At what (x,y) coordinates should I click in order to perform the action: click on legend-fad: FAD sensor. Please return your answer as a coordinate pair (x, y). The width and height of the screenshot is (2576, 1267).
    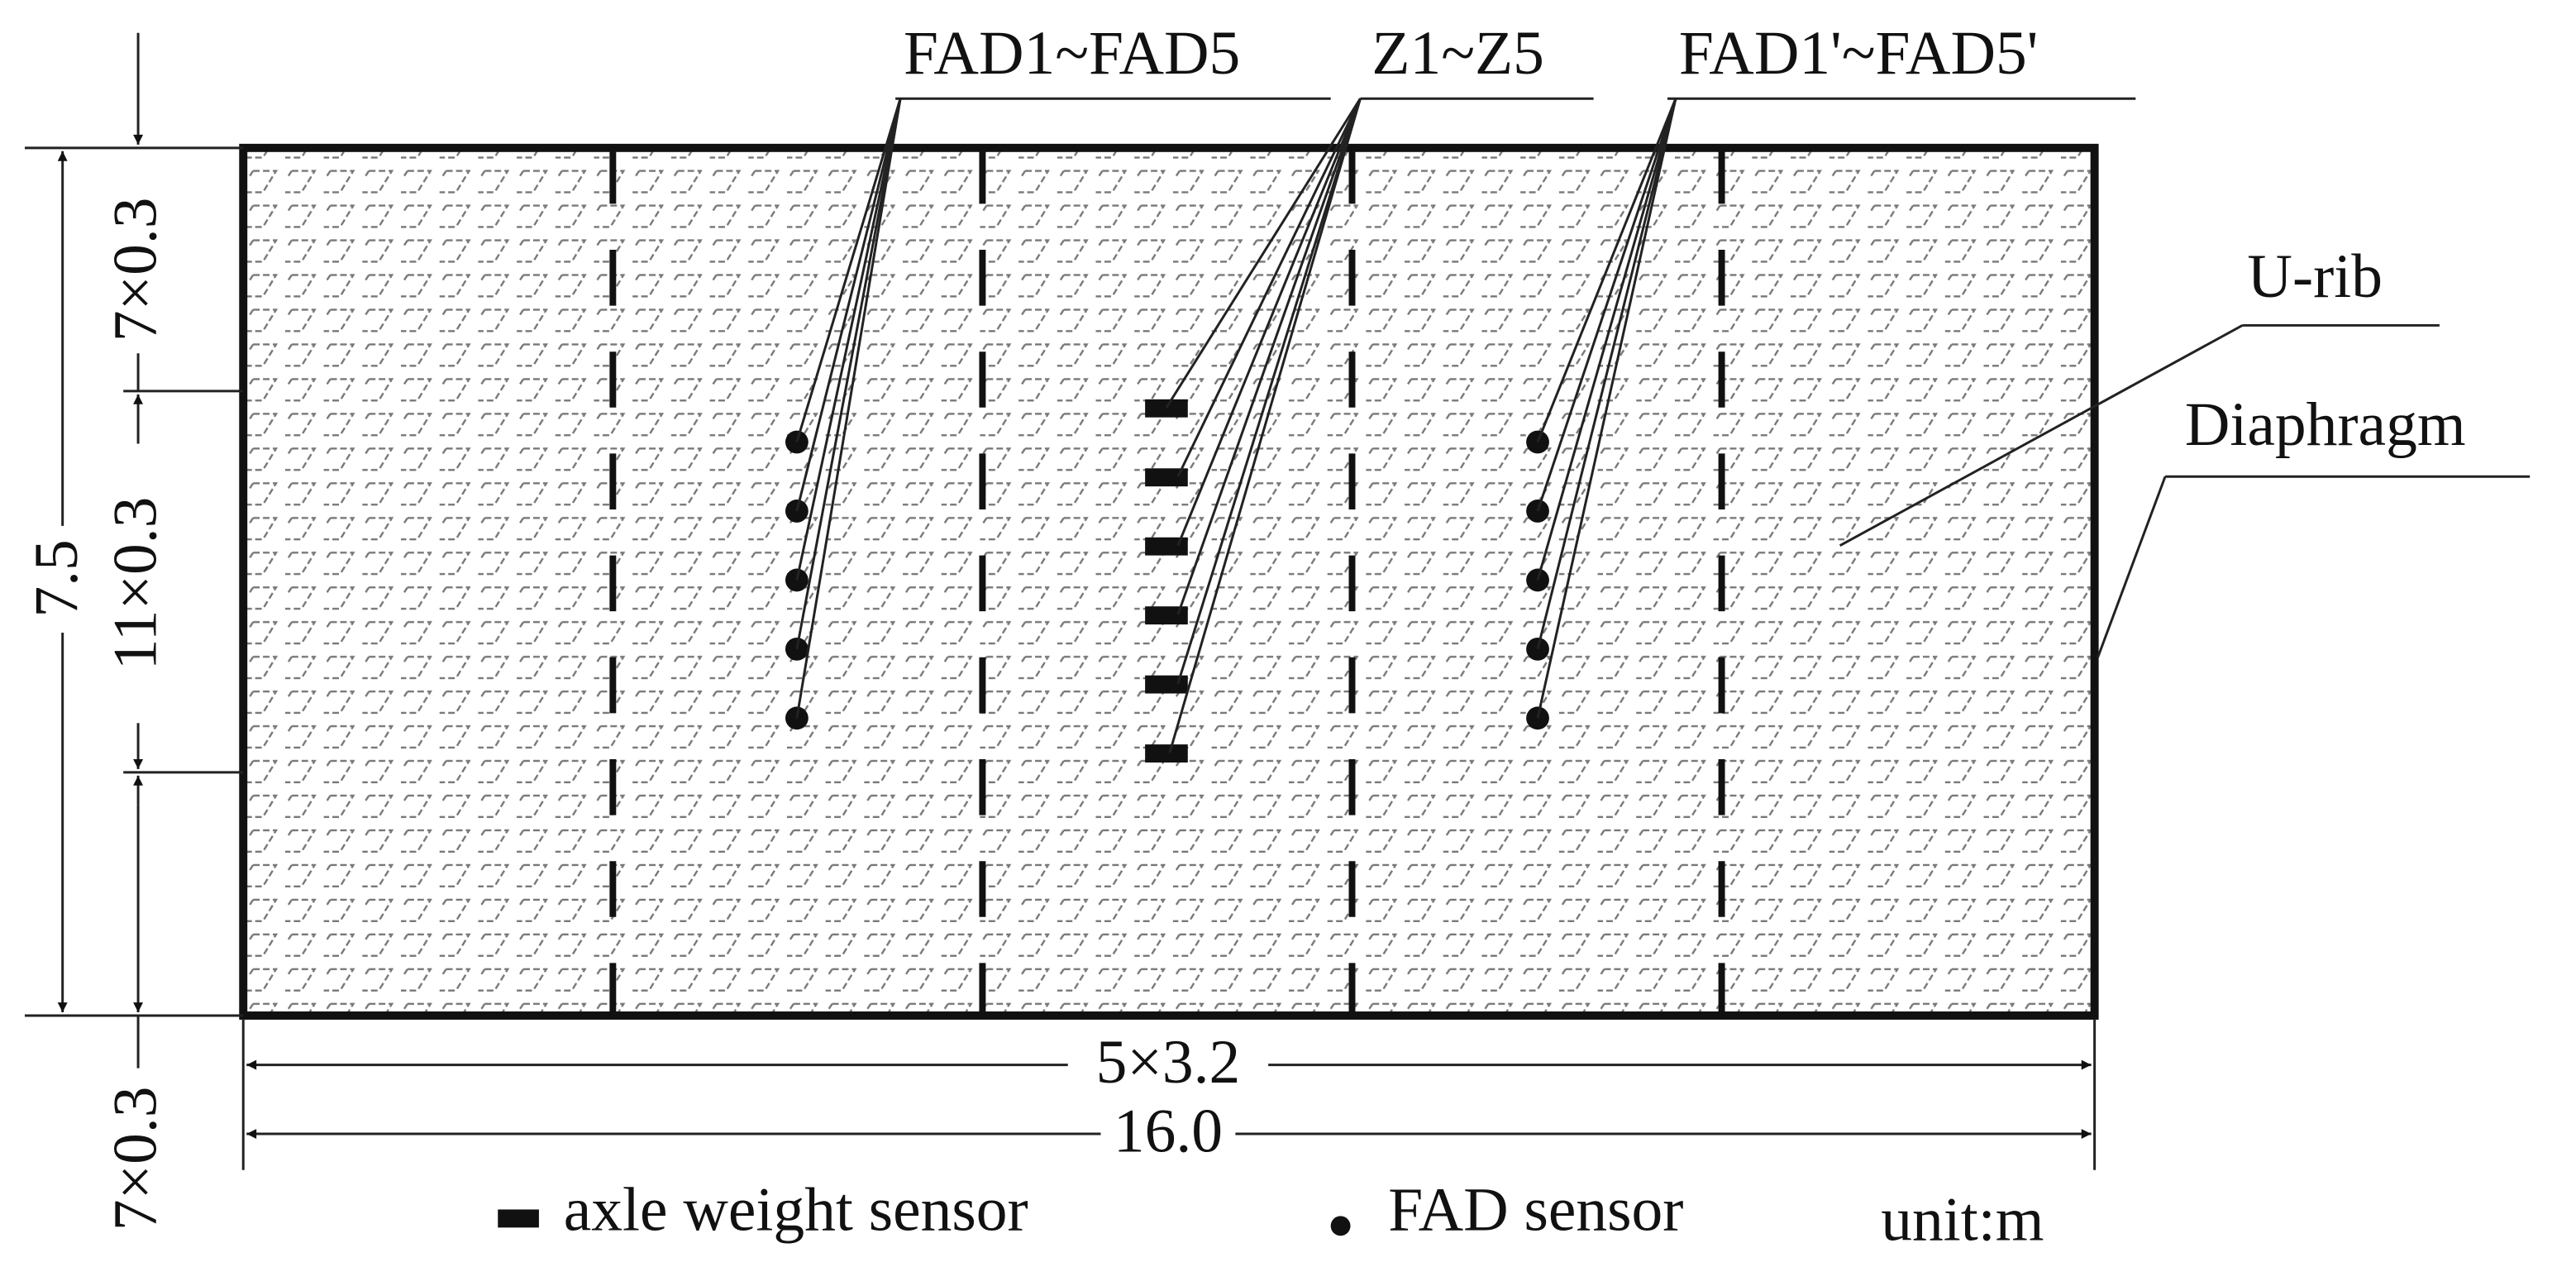
    Looking at the image, I should click on (1535, 1210).